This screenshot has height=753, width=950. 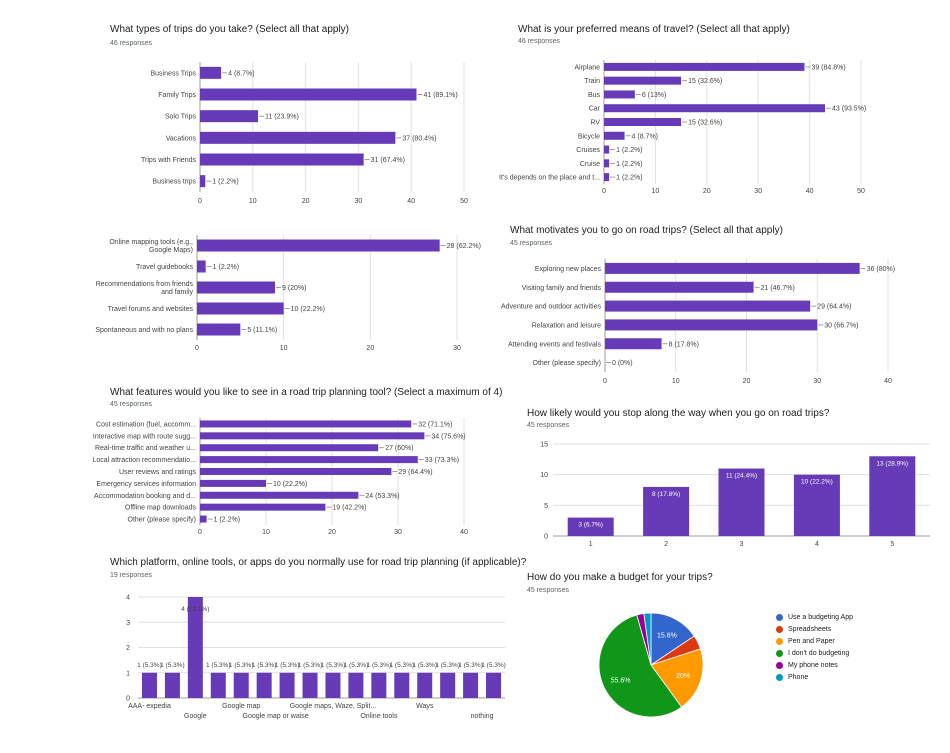 I want to click on travel-category-label: Cruise, so click(x=590, y=164).